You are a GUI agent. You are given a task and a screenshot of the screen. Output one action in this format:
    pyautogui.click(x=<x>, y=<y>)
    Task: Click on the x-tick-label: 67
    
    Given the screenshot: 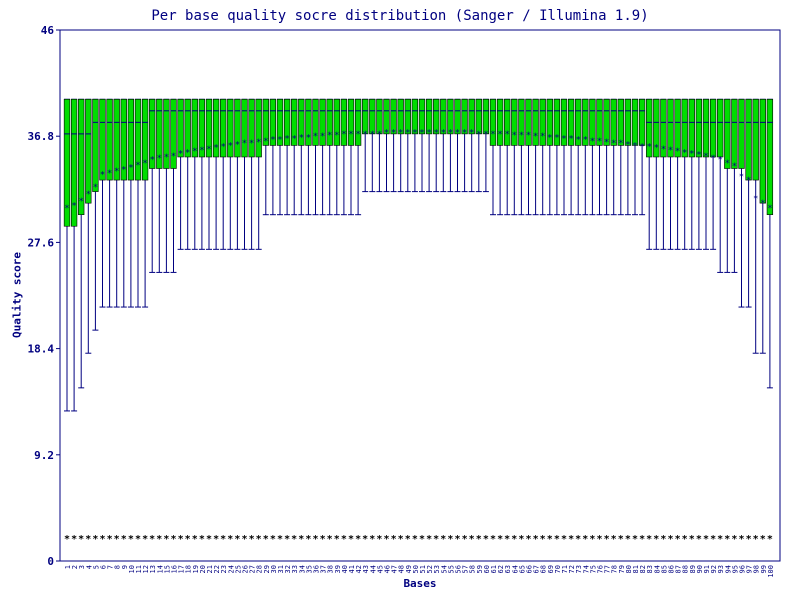 What is the action you would take?
    pyautogui.click(x=537, y=569)
    